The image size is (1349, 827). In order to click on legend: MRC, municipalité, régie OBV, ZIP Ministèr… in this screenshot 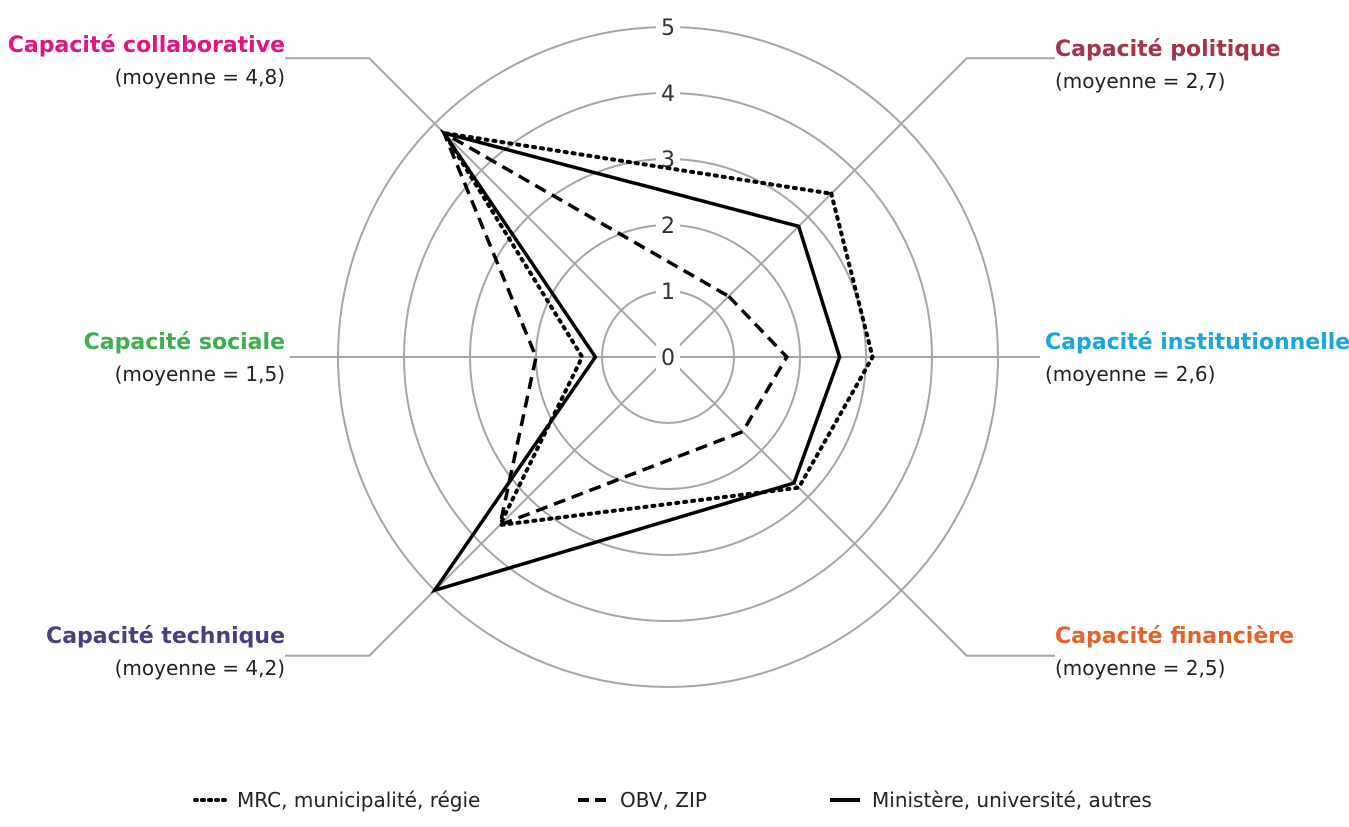, I will do `click(672, 800)`.